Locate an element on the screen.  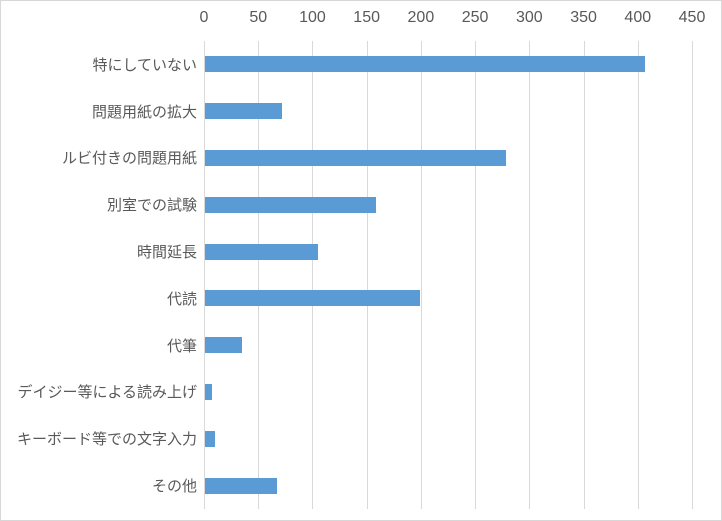
x-axis-tick-label: 250 is located at coordinates (475, 17).